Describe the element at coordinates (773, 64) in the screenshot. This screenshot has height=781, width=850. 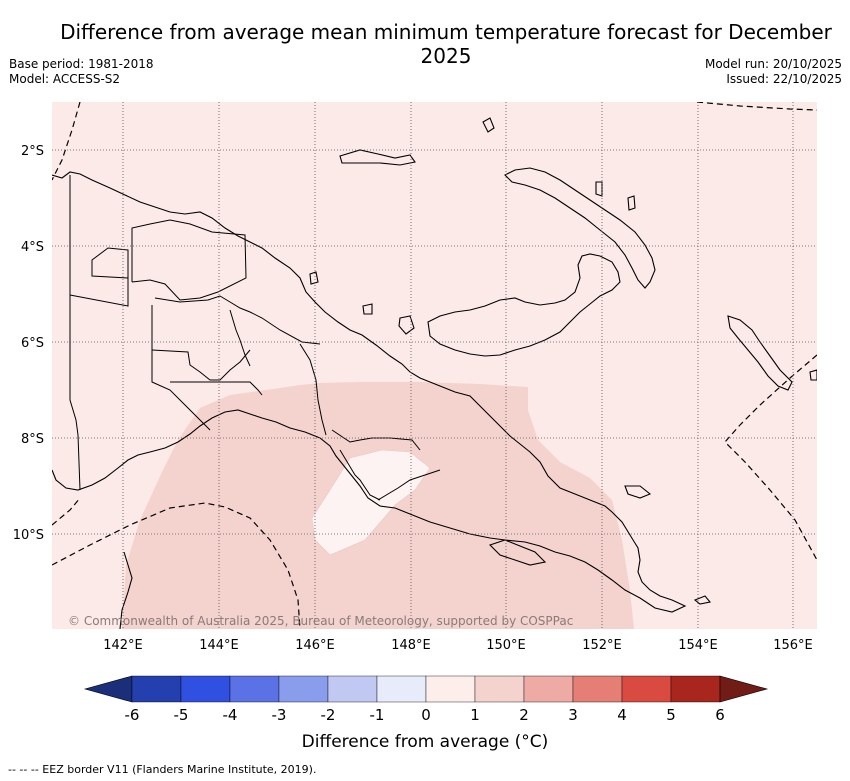
I see `model-run: Model run: 20/10/2025` at that location.